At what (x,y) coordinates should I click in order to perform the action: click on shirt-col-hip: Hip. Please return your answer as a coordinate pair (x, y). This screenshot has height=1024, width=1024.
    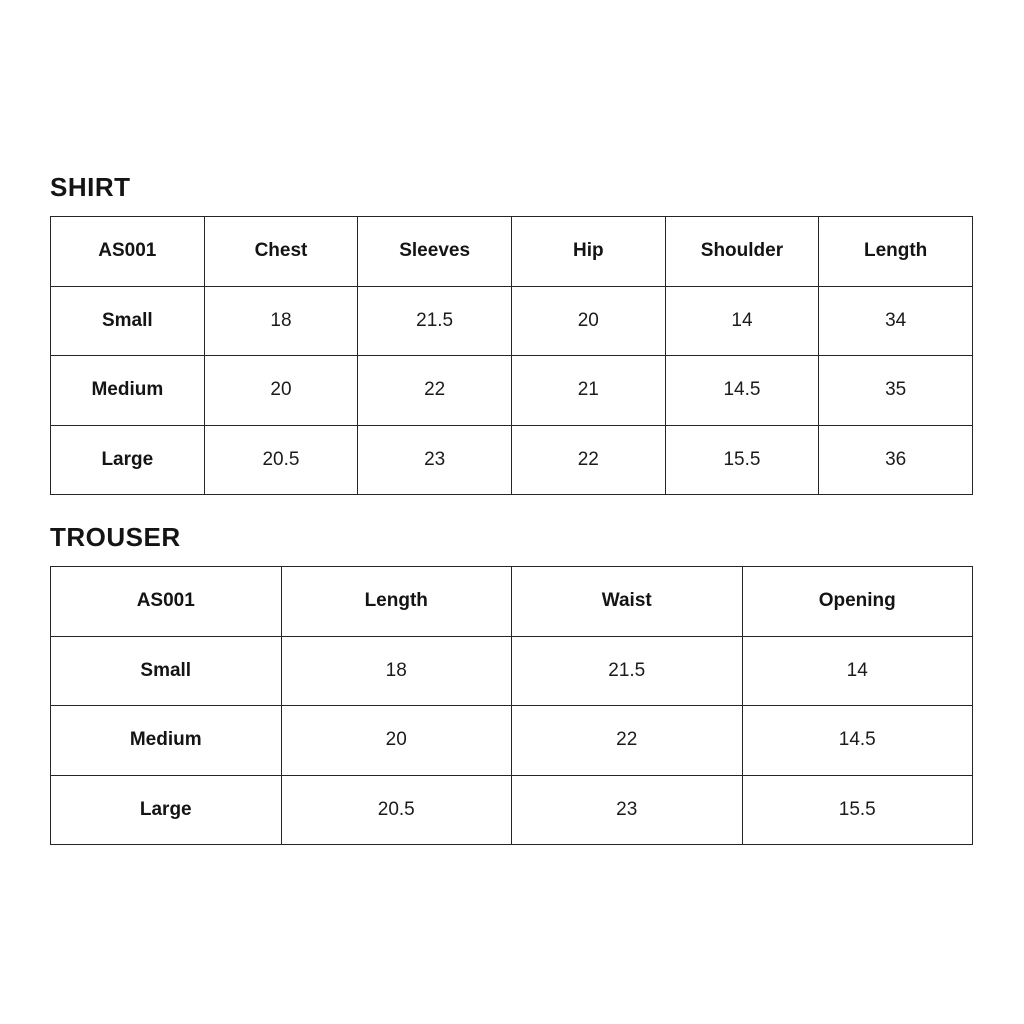
    Looking at the image, I should click on (588, 251).